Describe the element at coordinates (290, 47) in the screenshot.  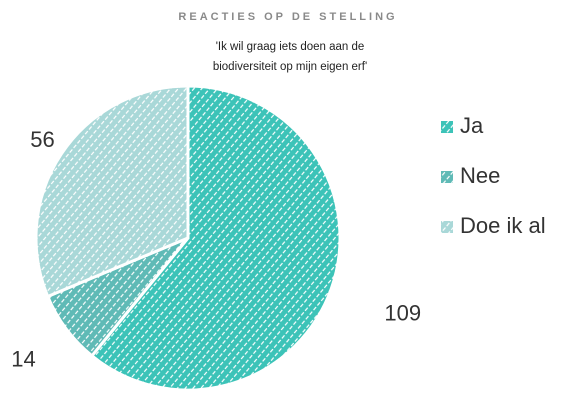
I see `chart-subtitle: 'Ik wil graag iets doen aan de` at that location.